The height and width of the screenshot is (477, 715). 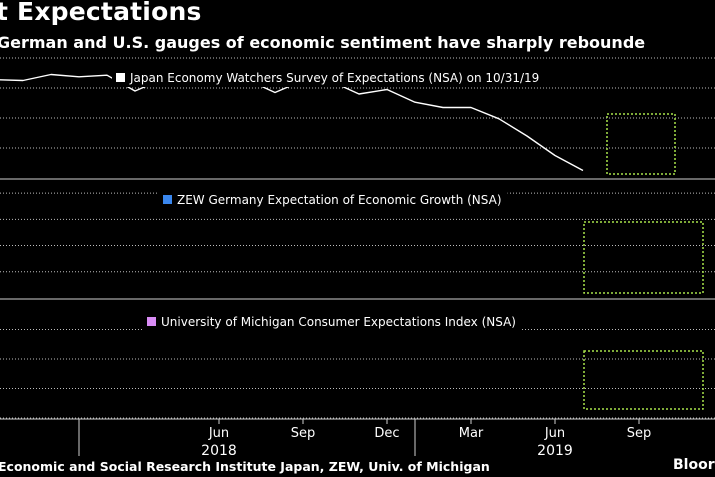 What do you see at coordinates (386, 433) in the screenshot?
I see `x-tick-label: Dec` at bounding box center [386, 433].